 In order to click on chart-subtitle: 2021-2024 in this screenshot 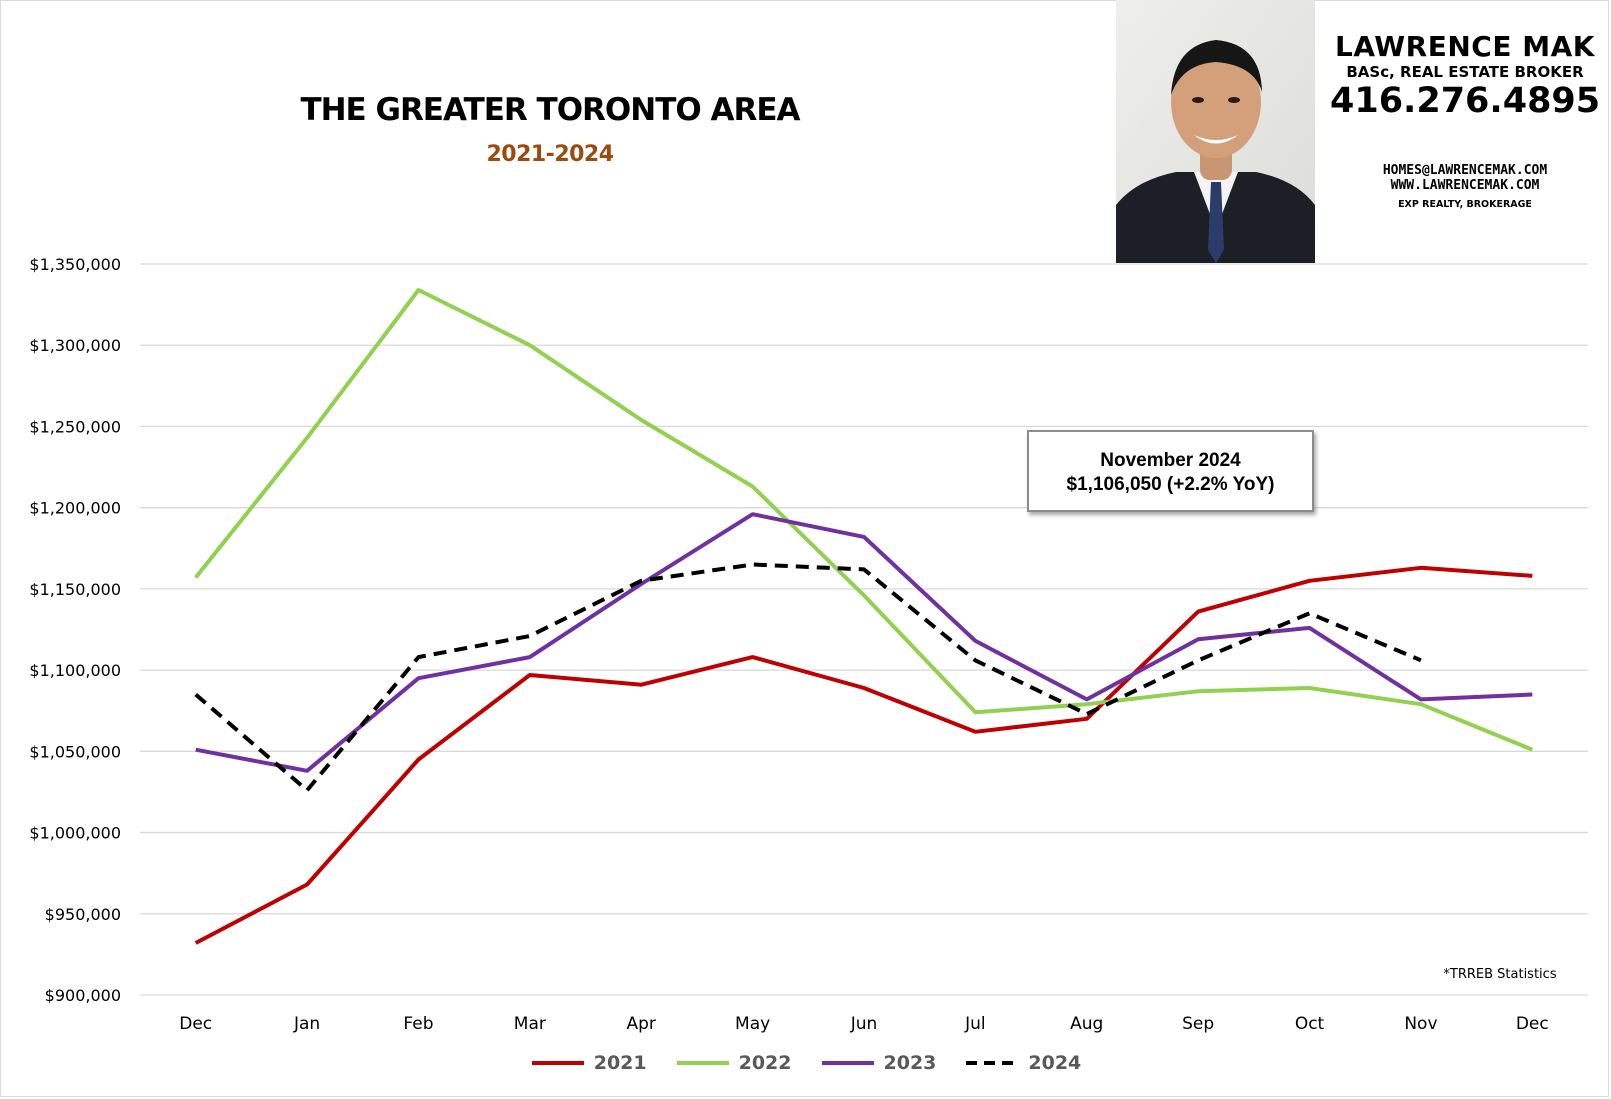, I will do `click(550, 154)`.